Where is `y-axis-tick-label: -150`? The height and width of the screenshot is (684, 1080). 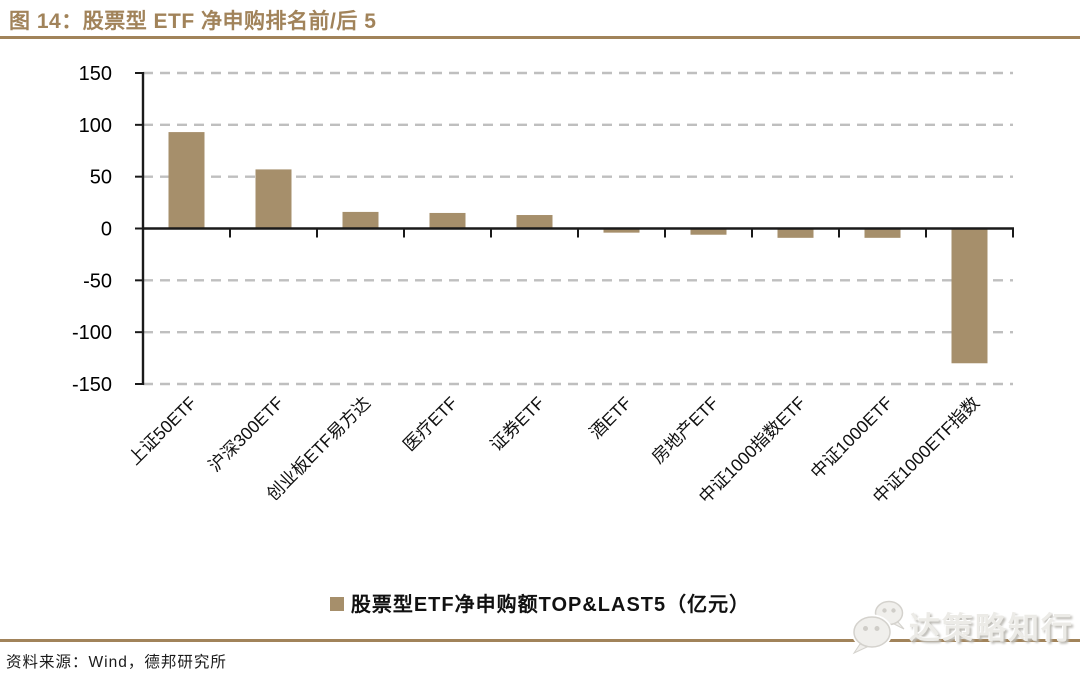
y-axis-tick-label: -150 is located at coordinates (92, 385).